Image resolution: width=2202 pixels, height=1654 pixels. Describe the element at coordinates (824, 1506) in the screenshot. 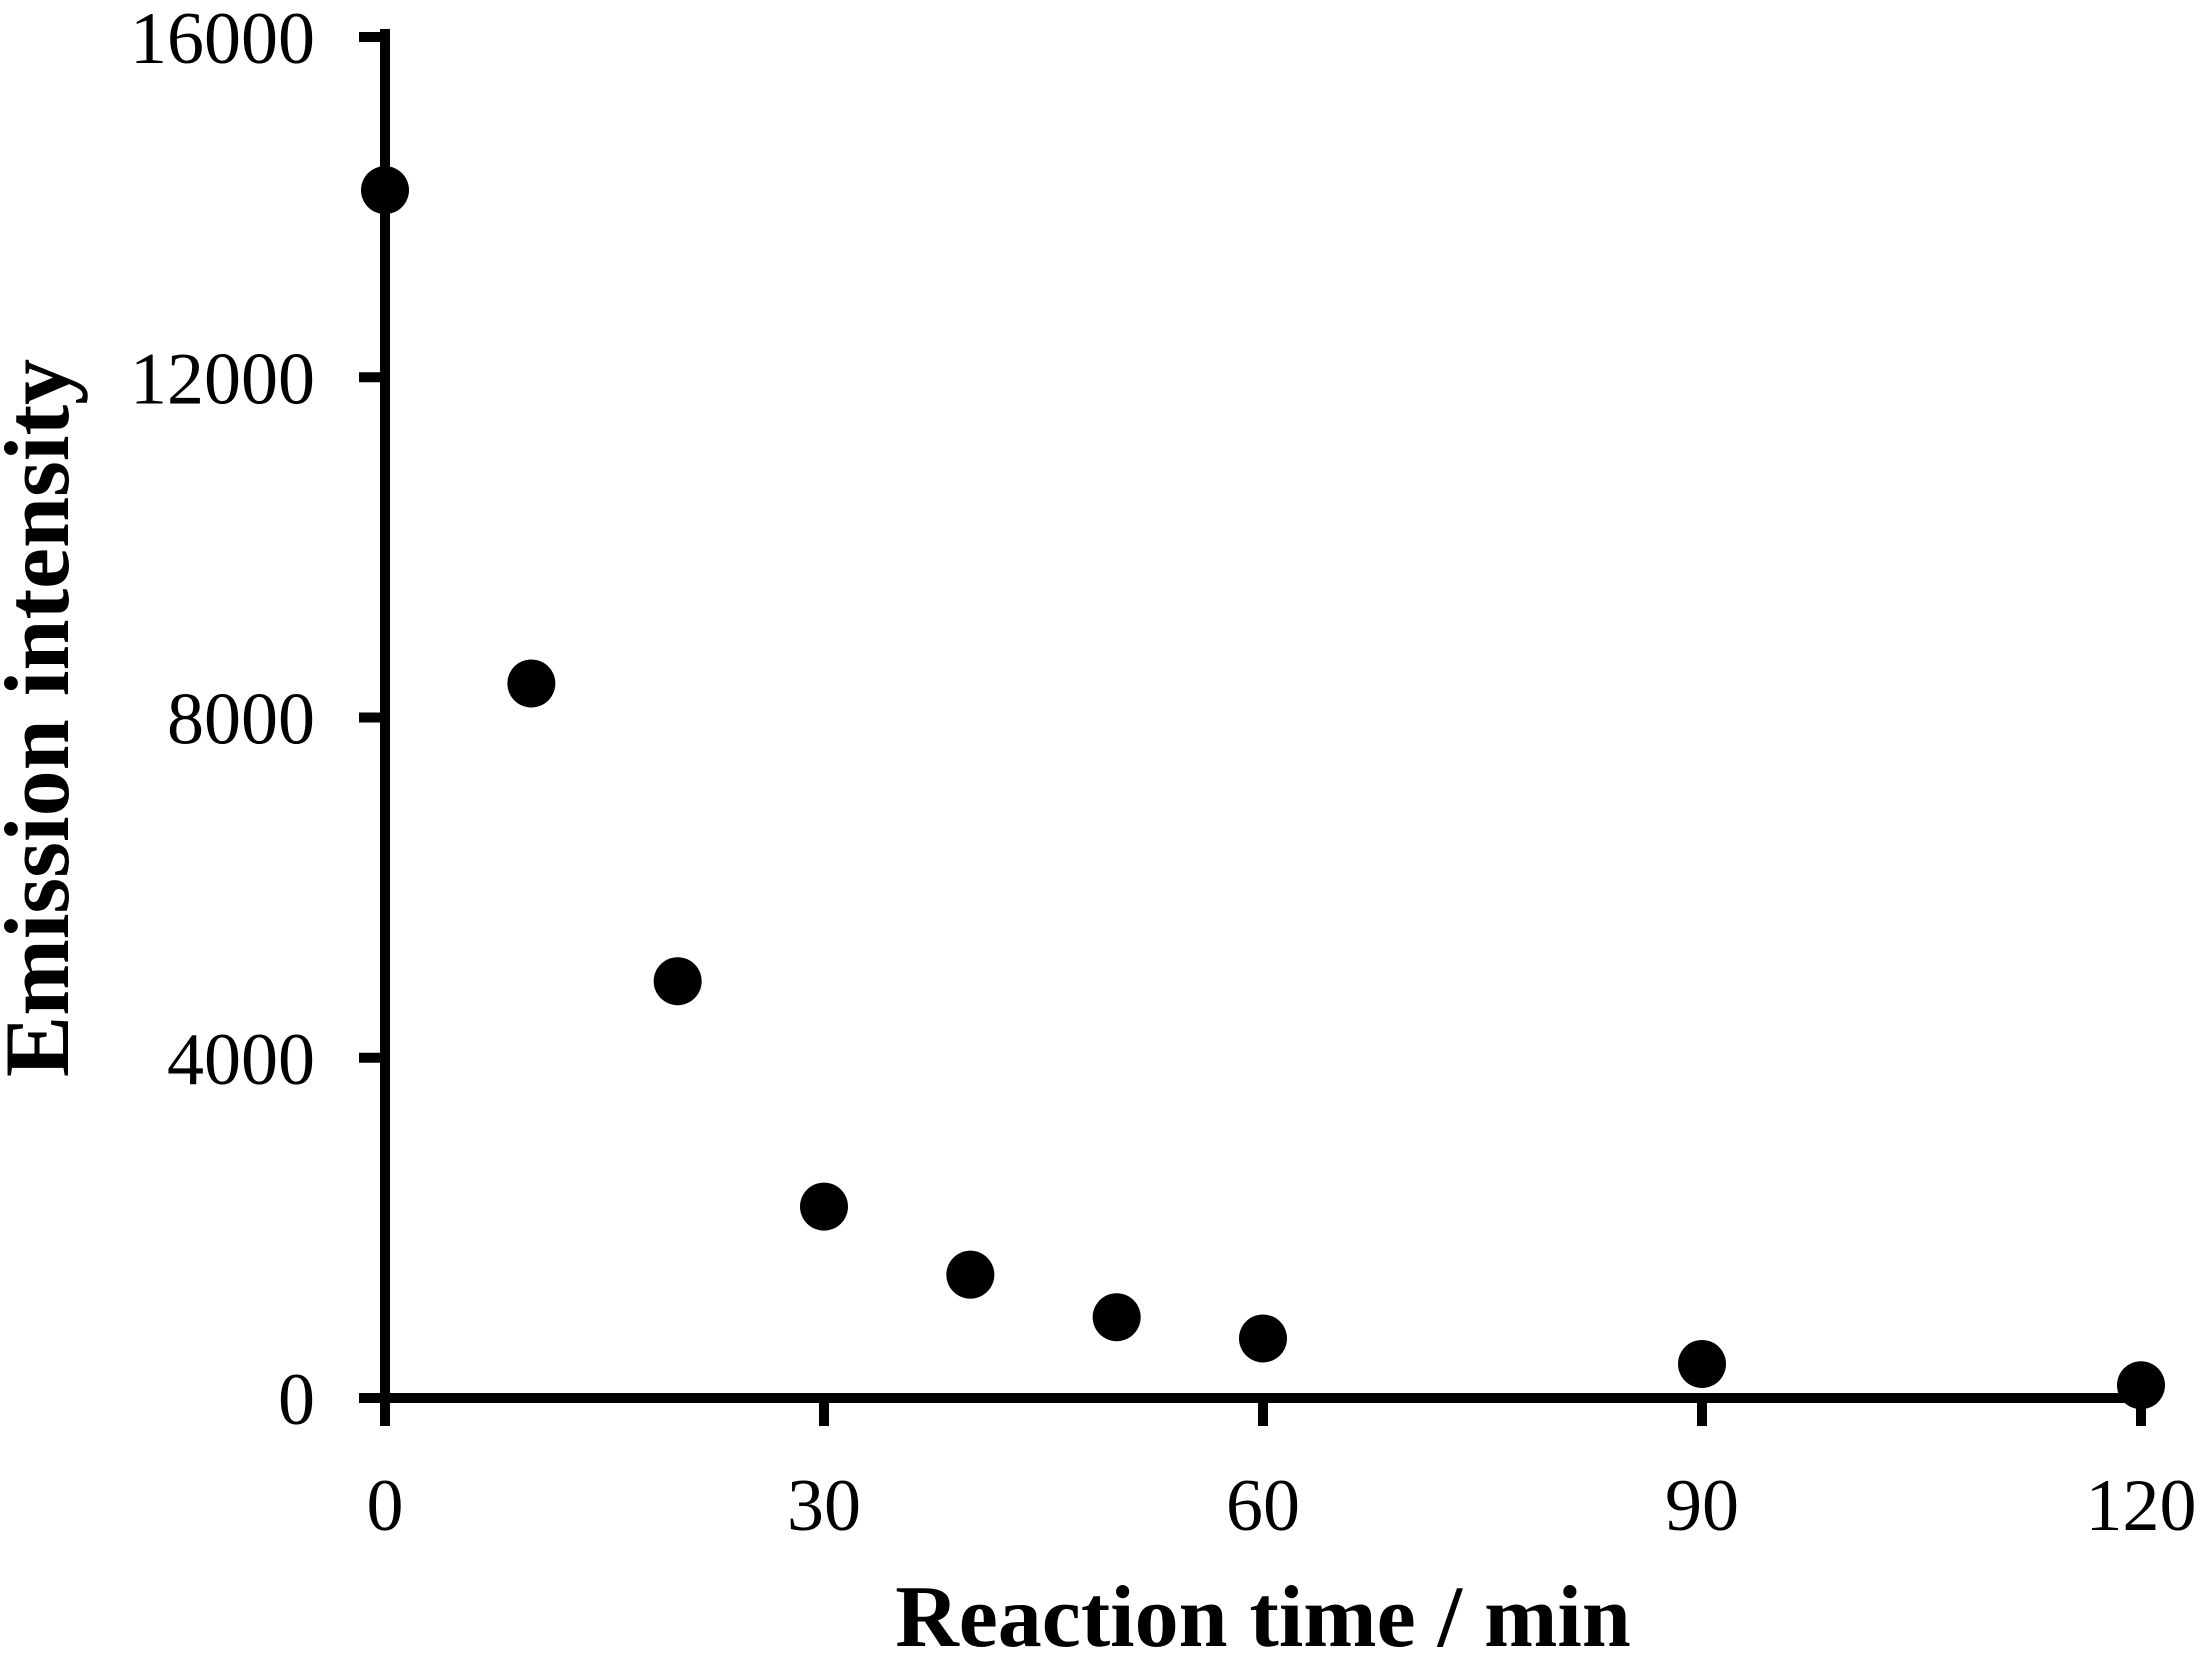

I see `x-tick-label: 30` at that location.